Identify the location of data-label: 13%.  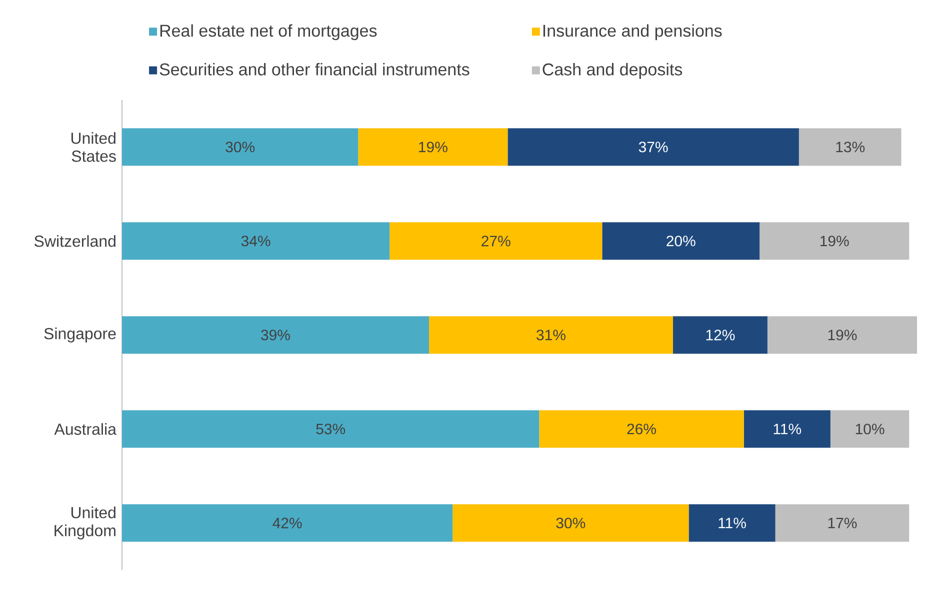
(850, 147).